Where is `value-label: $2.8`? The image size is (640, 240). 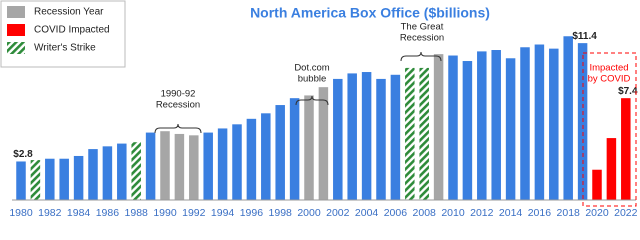
value-label: $2.8 is located at coordinates (23, 154).